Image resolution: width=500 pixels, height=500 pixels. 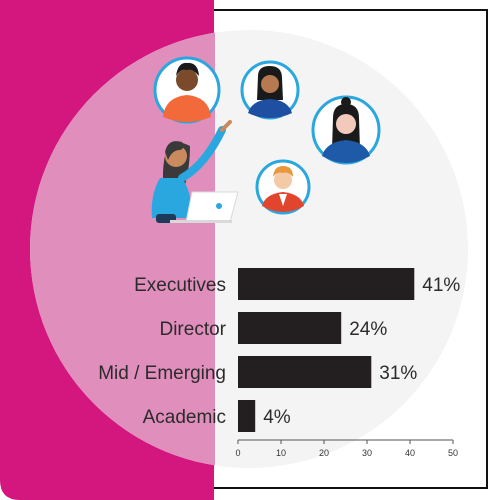 What do you see at coordinates (290, 328) in the screenshot?
I see `bar-director` at bounding box center [290, 328].